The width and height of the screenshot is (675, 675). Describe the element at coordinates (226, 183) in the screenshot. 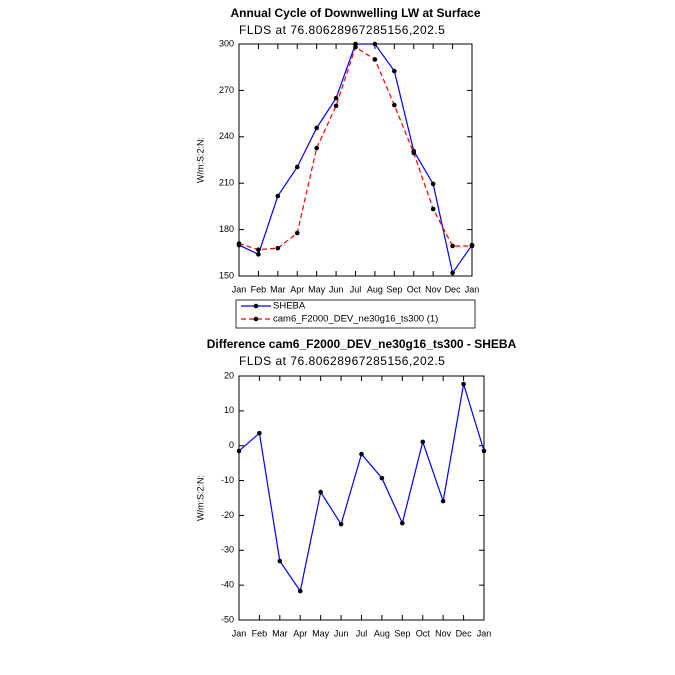

I see `y-tick-label: 210` at that location.